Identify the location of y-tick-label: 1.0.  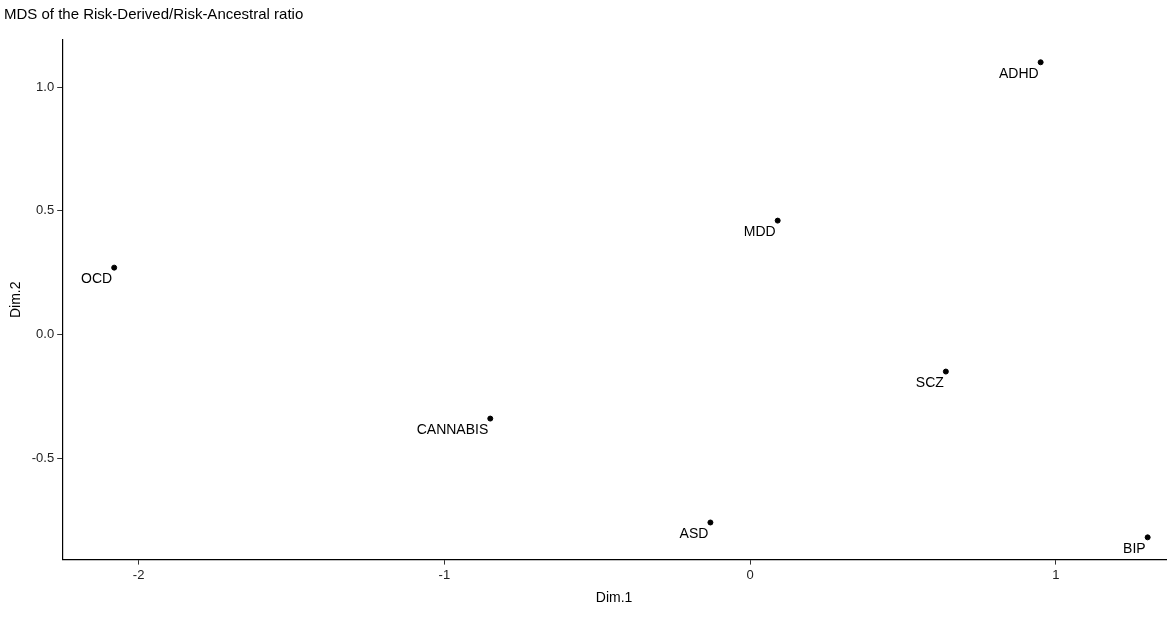
(45, 86).